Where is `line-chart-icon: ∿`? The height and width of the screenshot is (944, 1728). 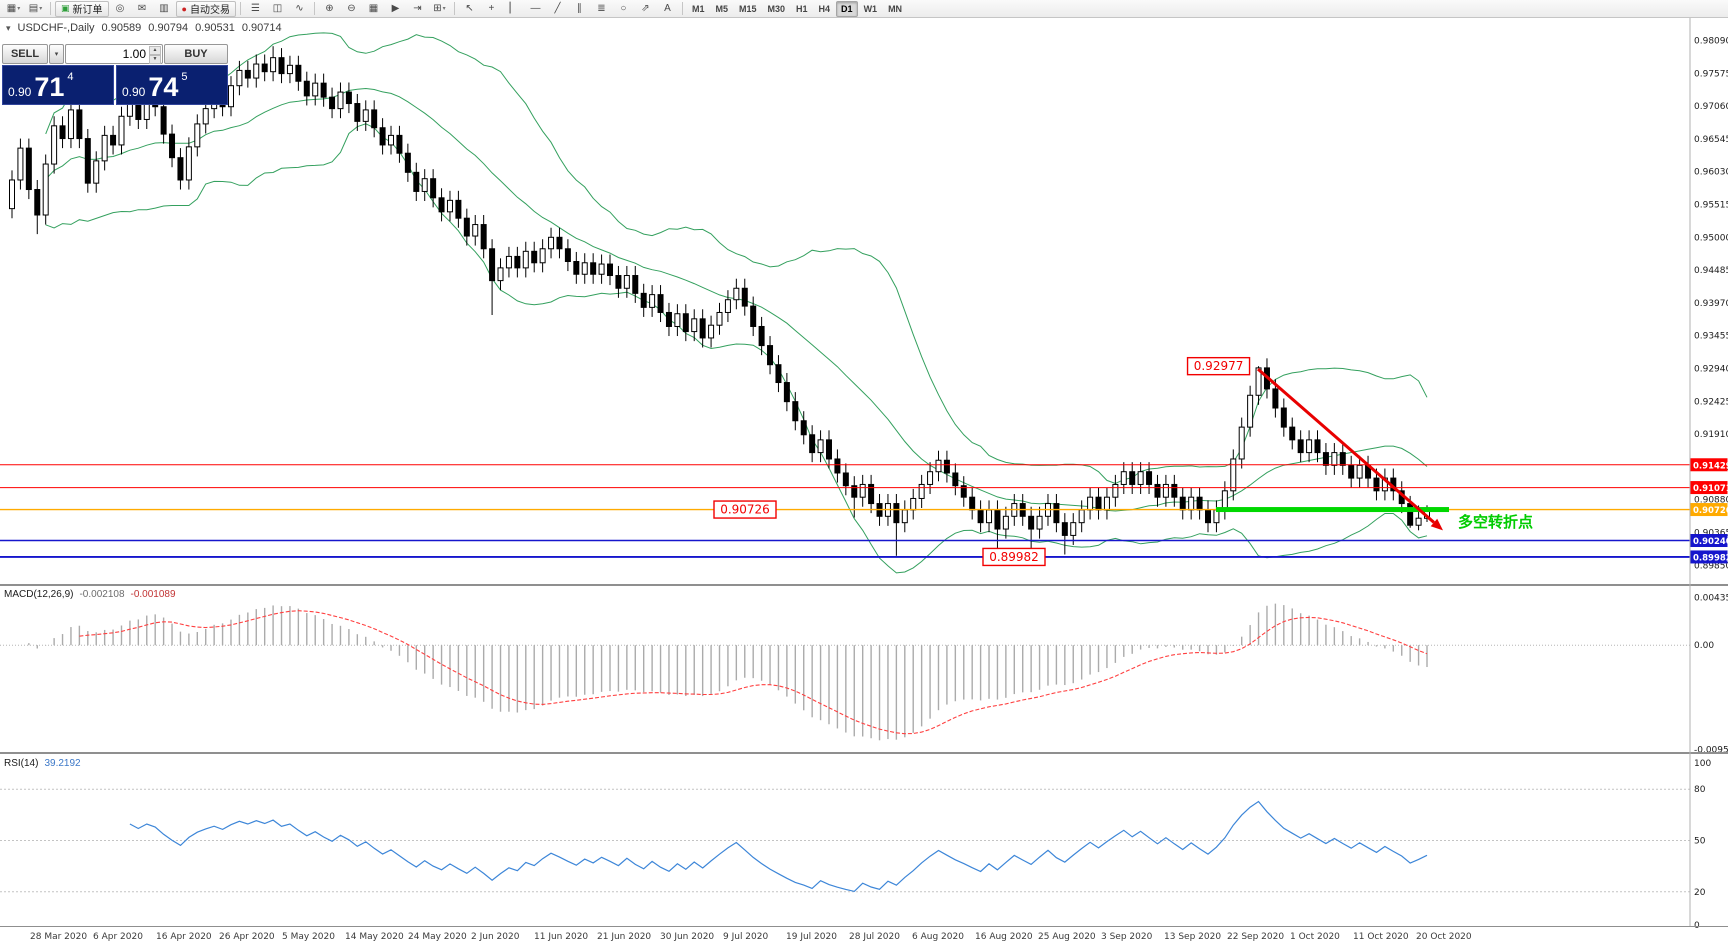 line-chart-icon: ∿ is located at coordinates (299, 8).